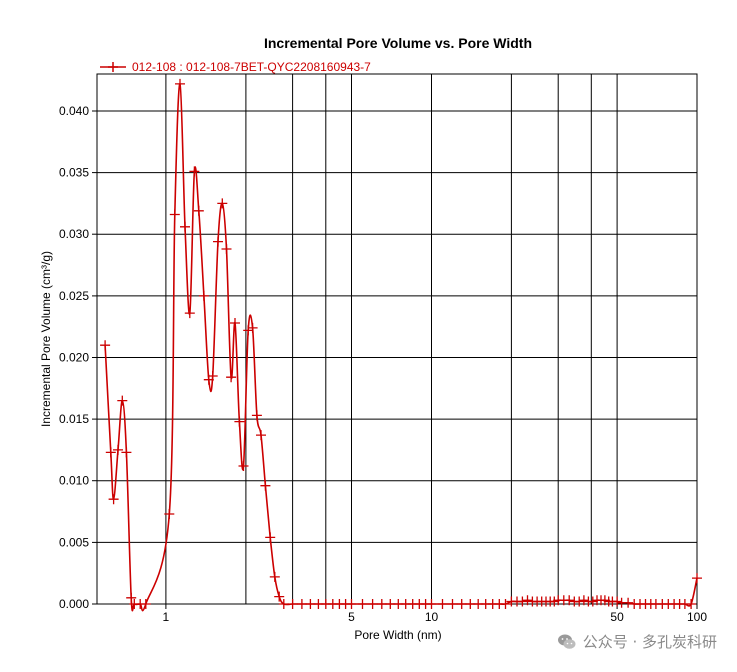  I want to click on x-tick-label: 5, so click(351, 617).